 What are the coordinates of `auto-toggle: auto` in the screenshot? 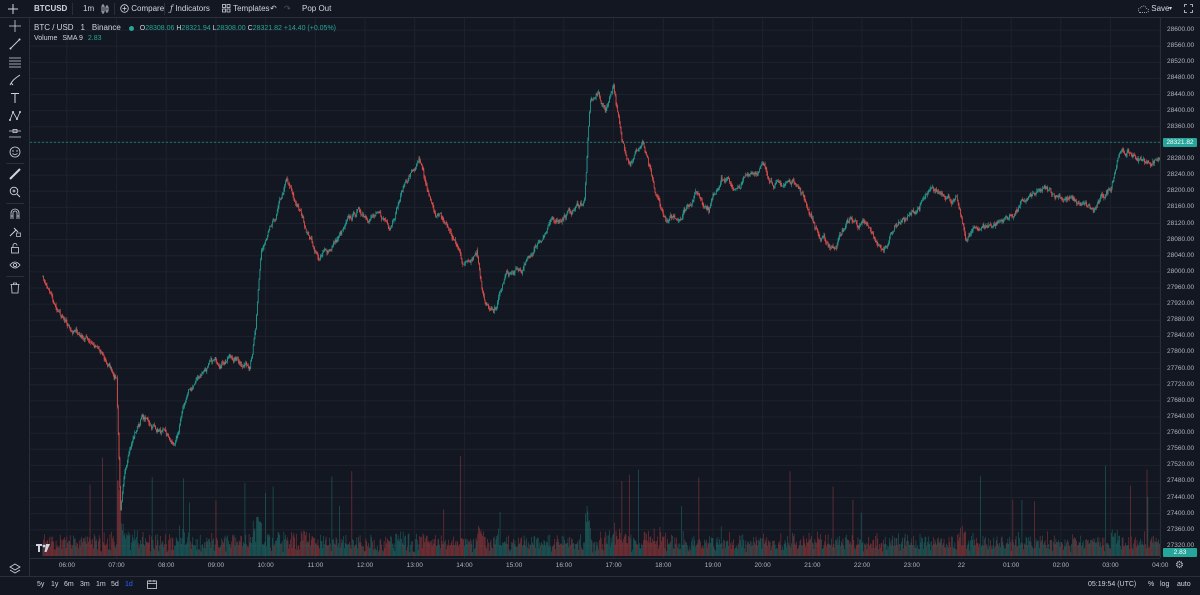 It's located at (1184, 584).